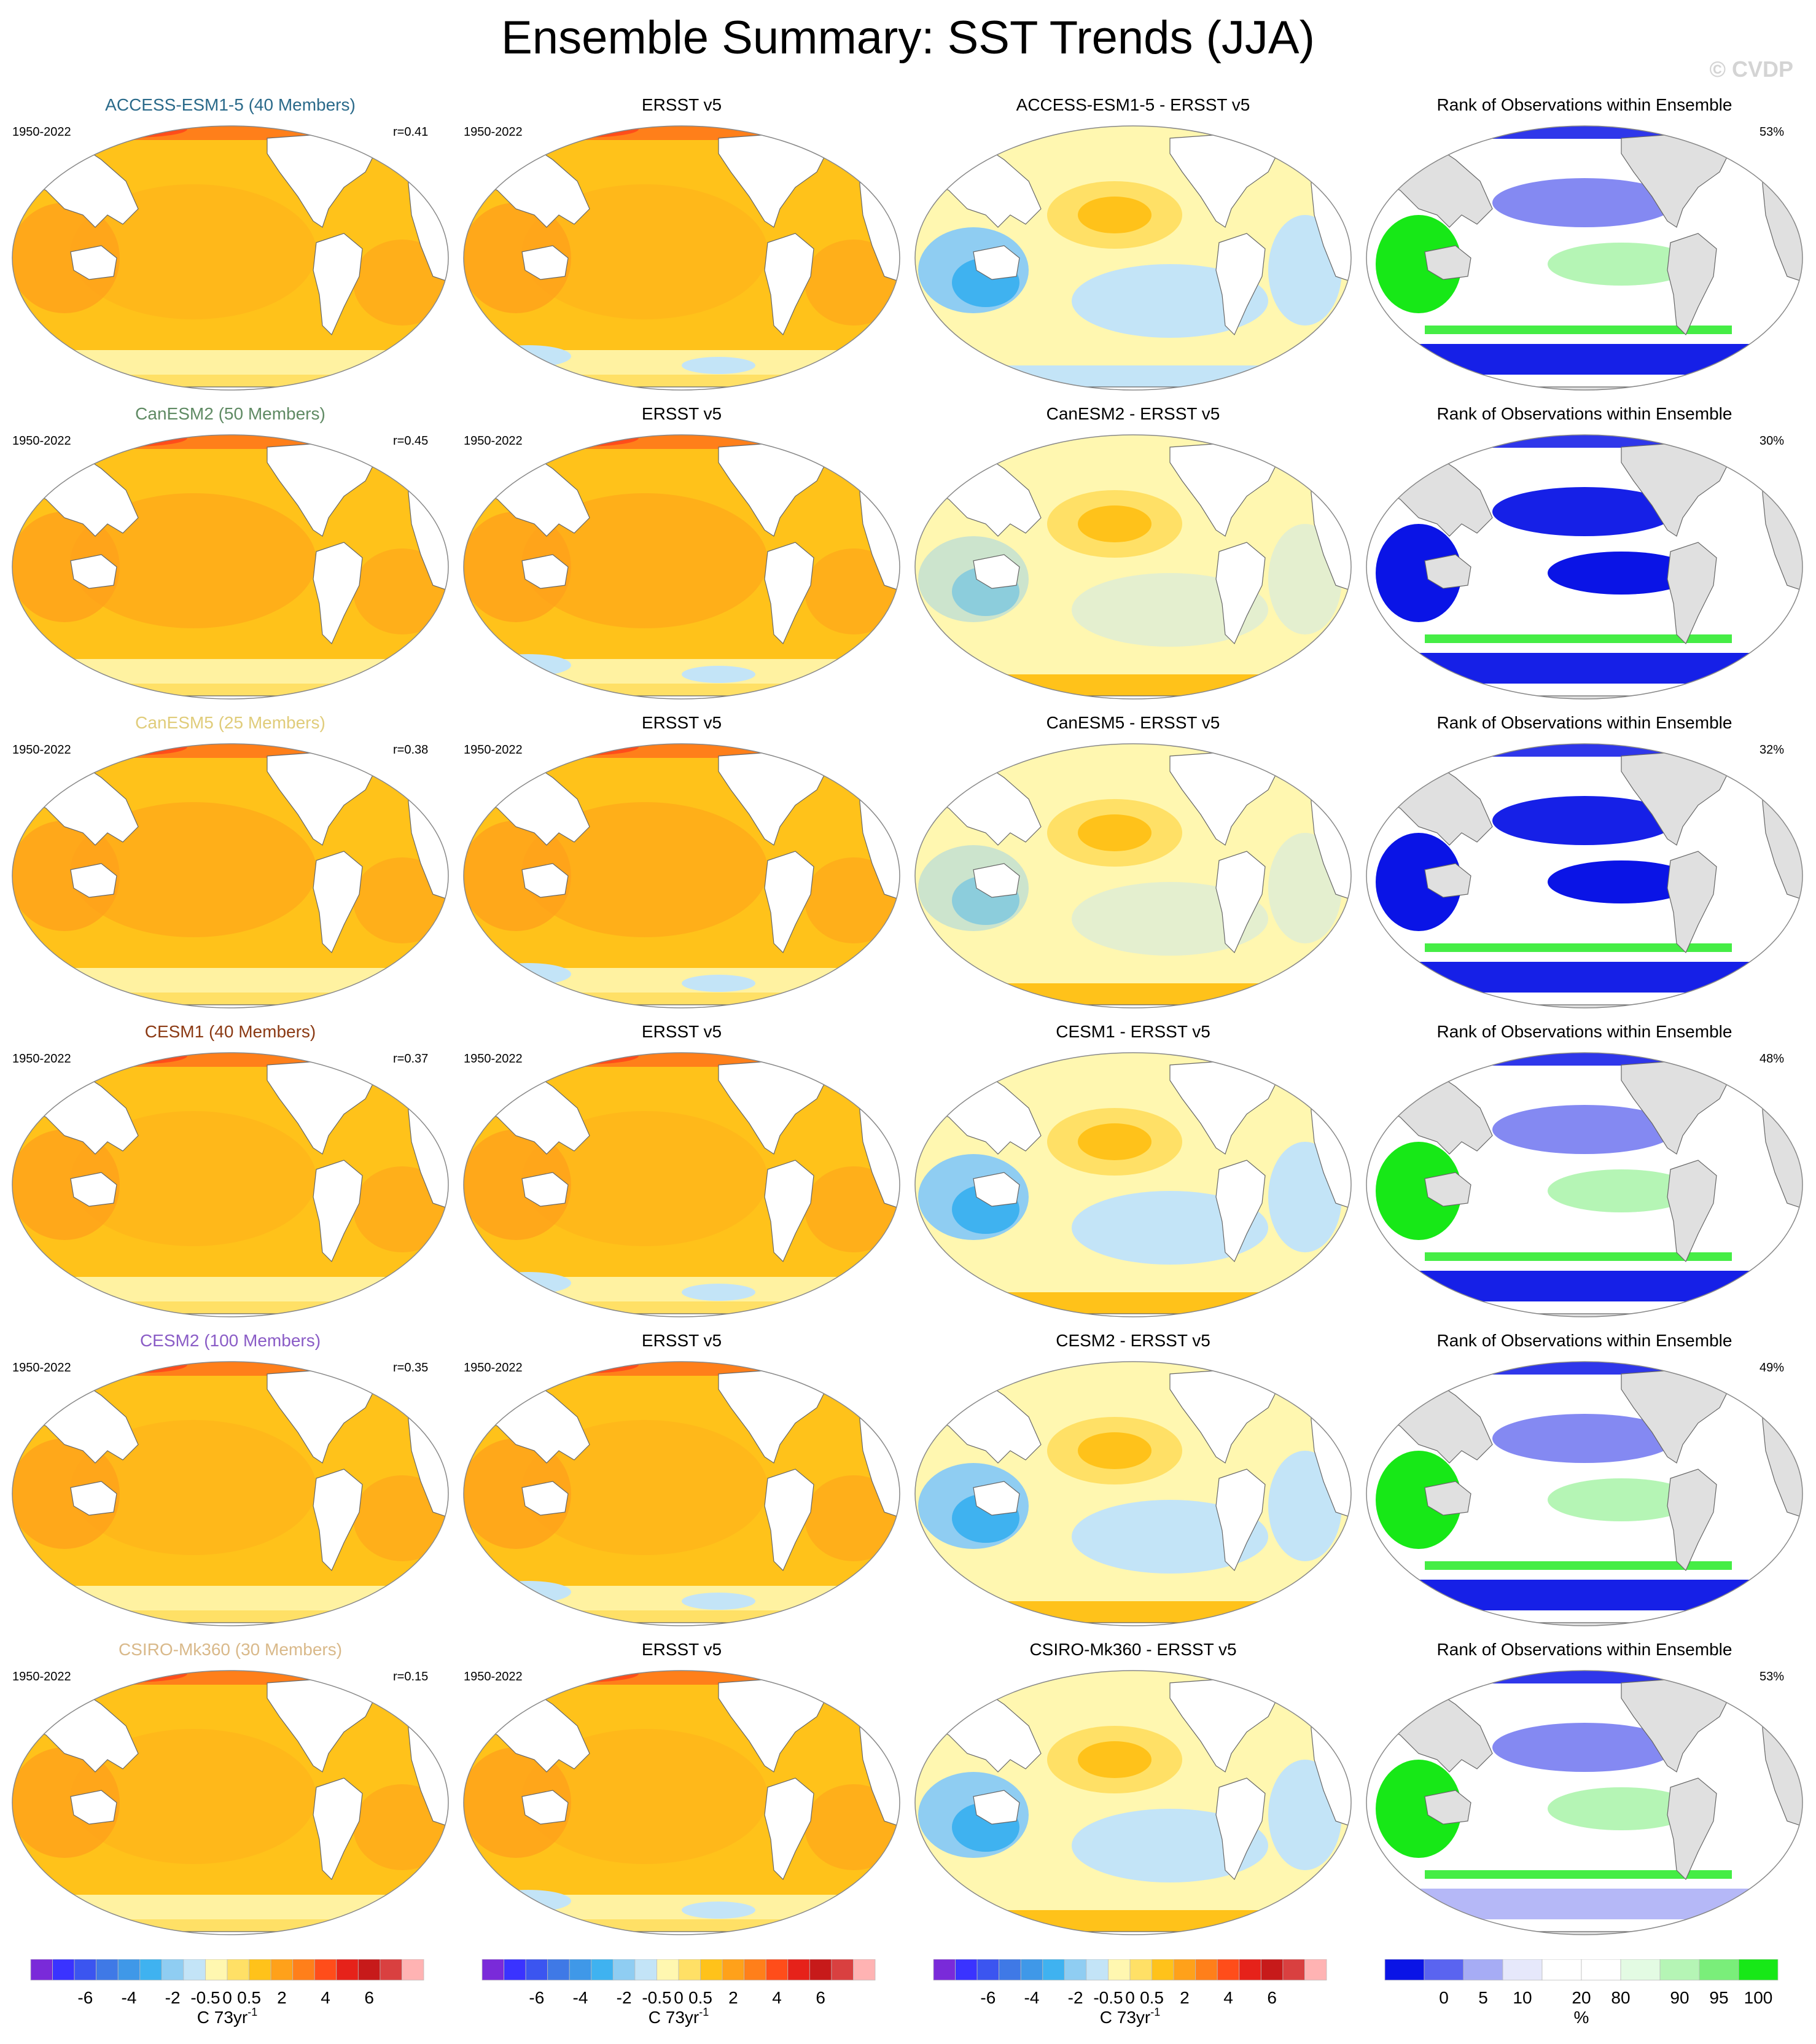  Describe the element at coordinates (1772, 750) in the screenshot. I see `rank-percent: 32%` at that location.